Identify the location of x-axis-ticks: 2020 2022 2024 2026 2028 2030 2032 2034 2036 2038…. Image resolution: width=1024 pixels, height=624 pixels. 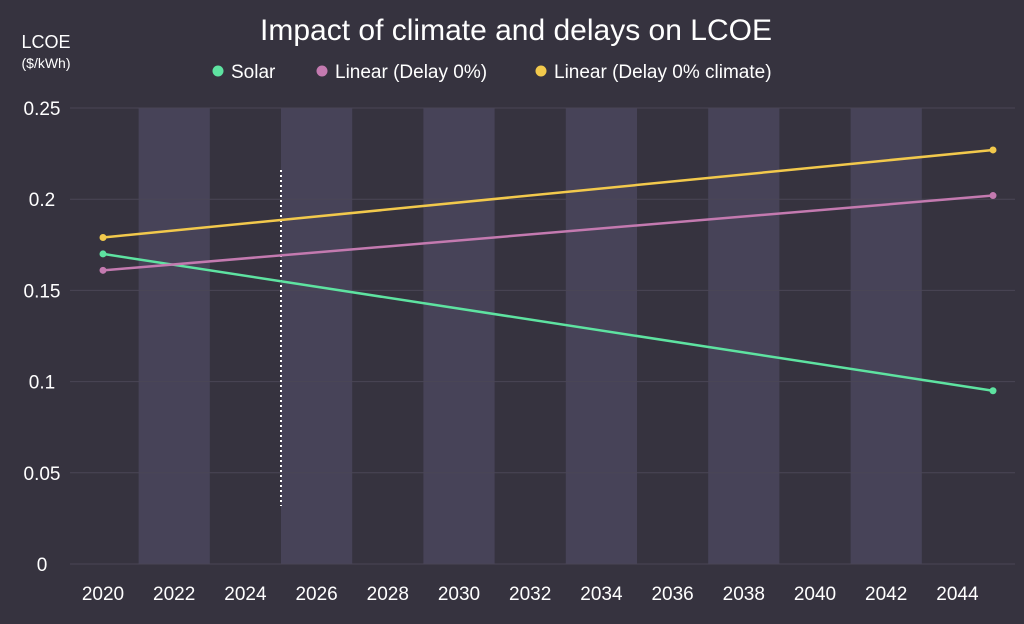
(530, 594).